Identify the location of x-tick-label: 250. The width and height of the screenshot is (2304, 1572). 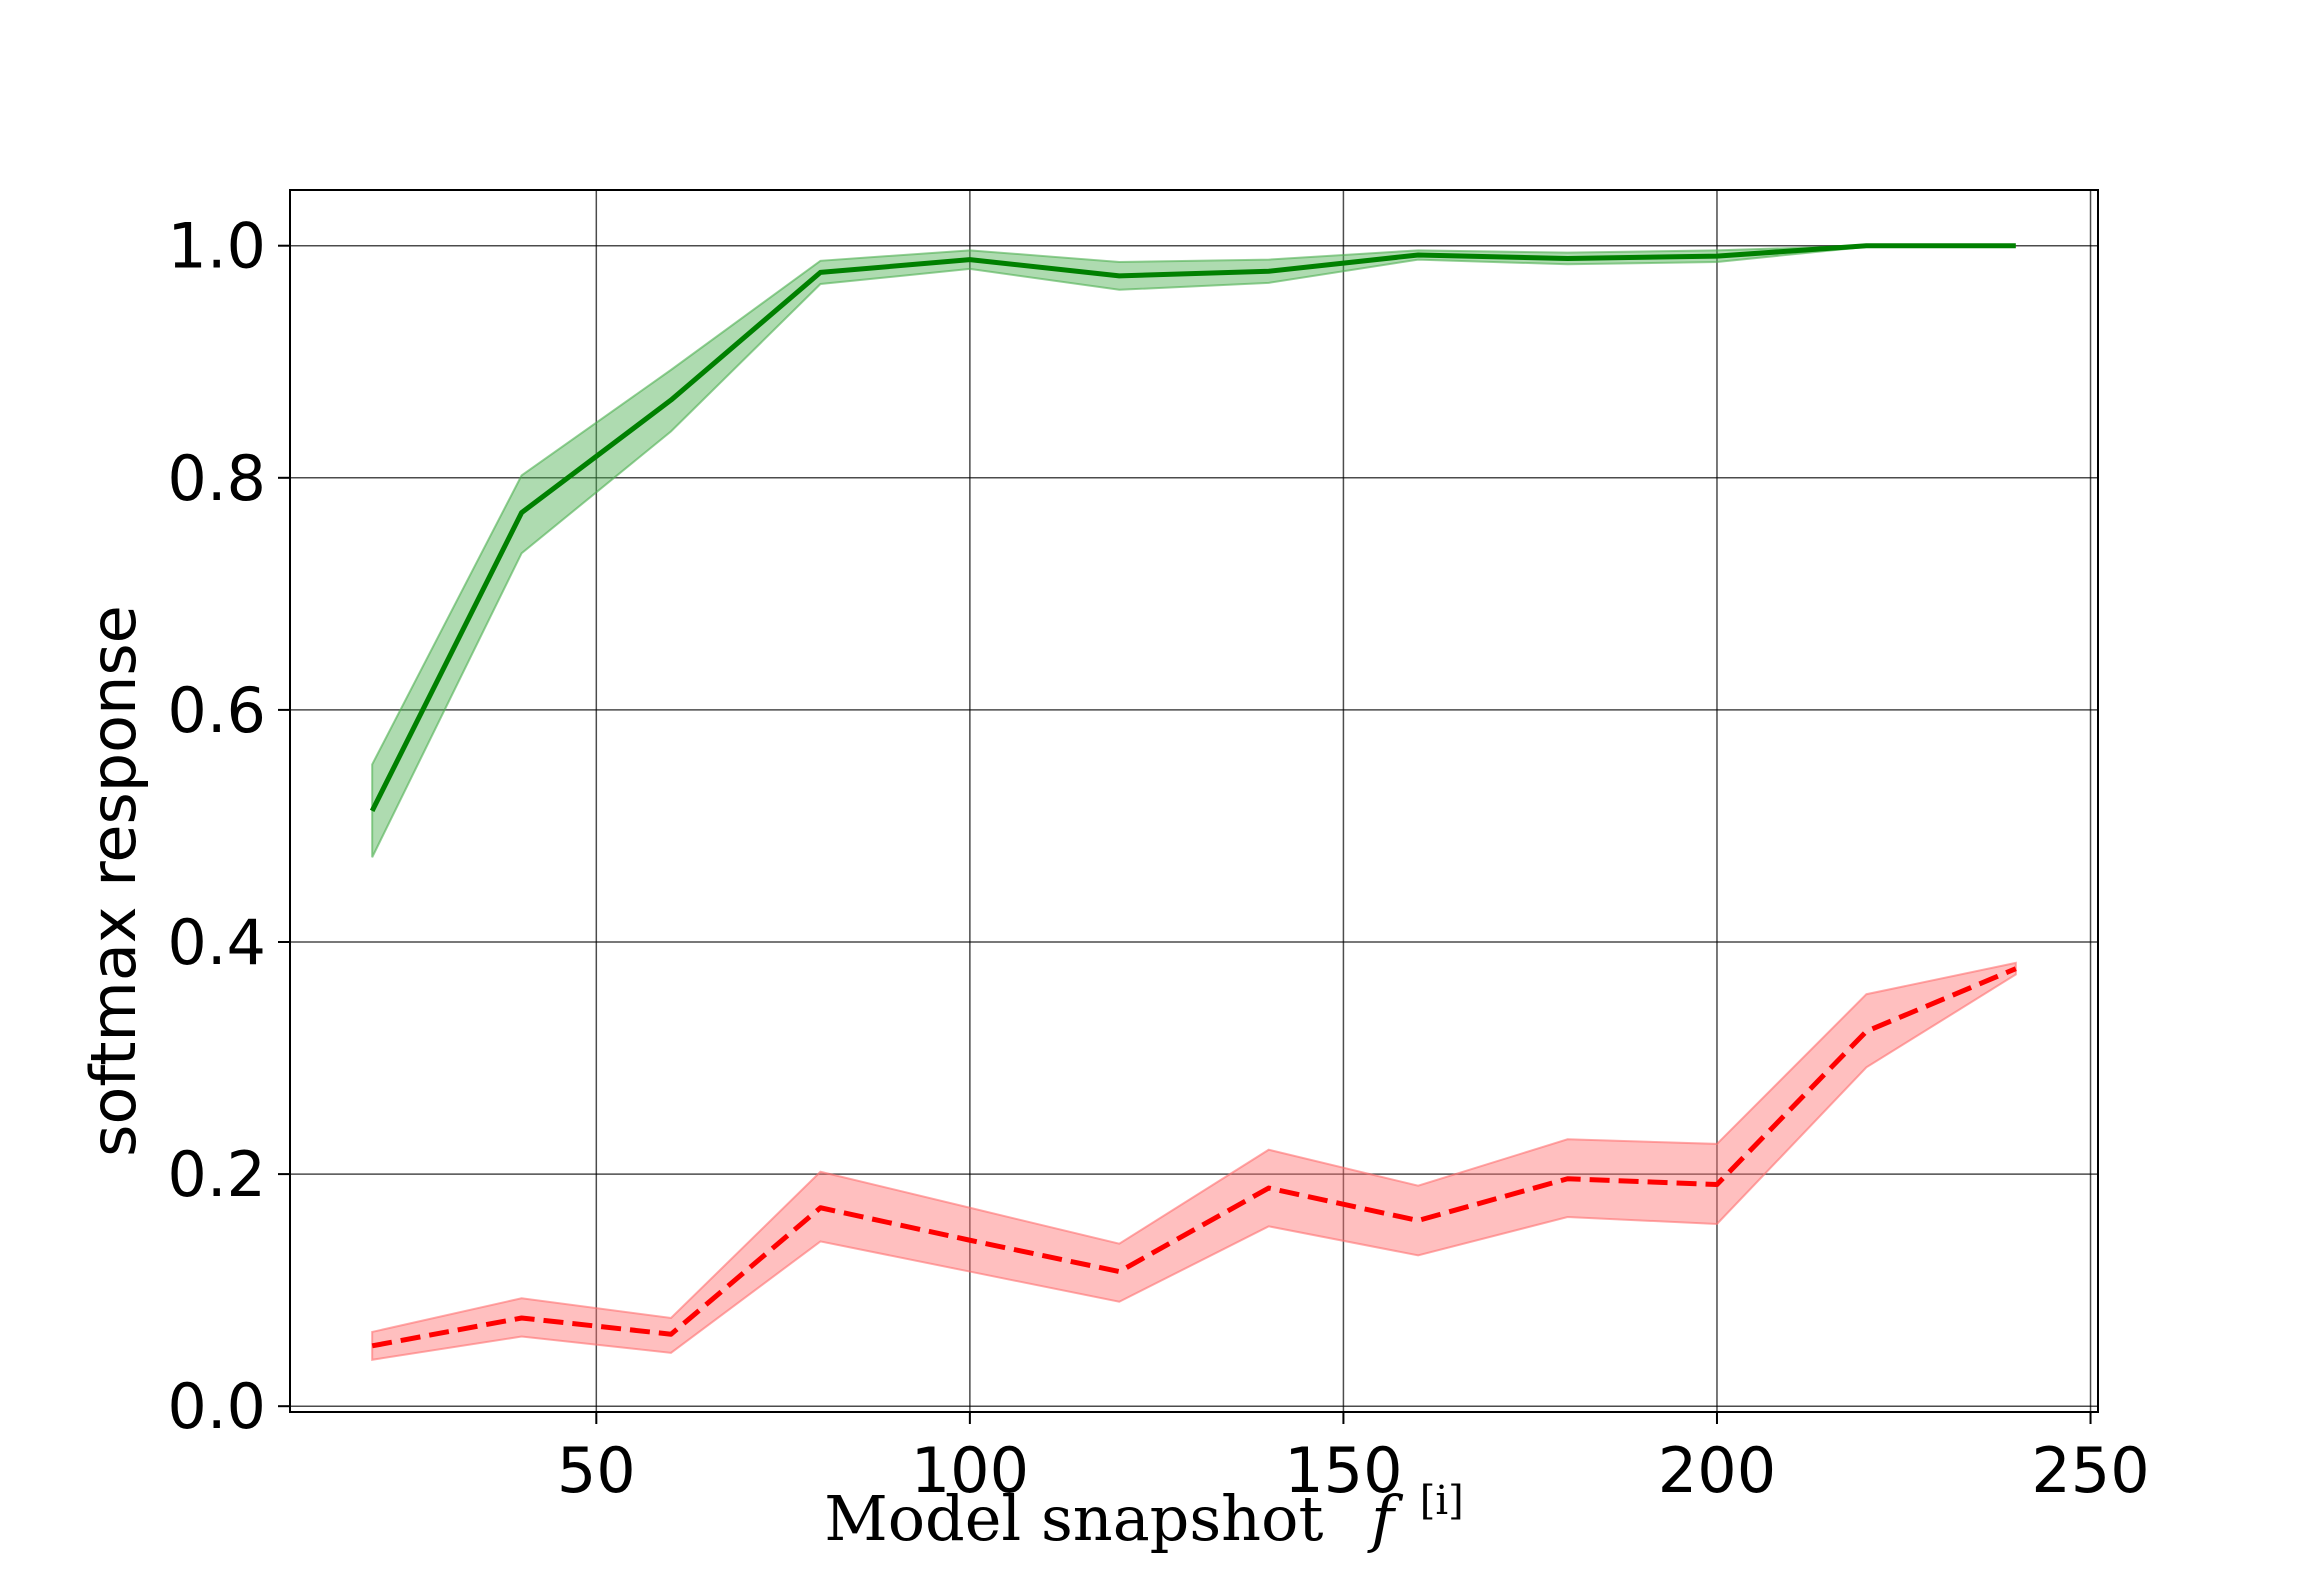
(2090, 1470).